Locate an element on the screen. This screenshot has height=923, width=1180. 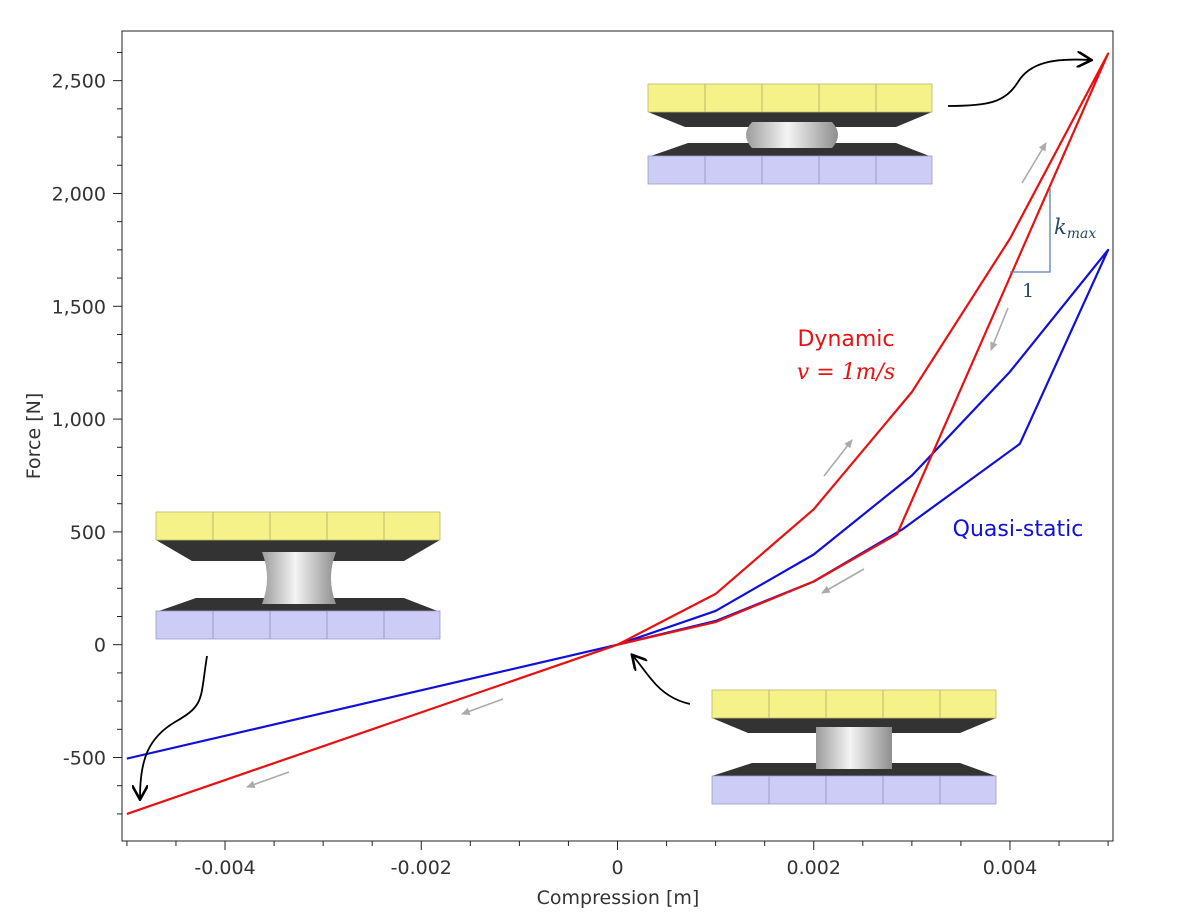
x-tick-label: -0.004 is located at coordinates (224, 868).